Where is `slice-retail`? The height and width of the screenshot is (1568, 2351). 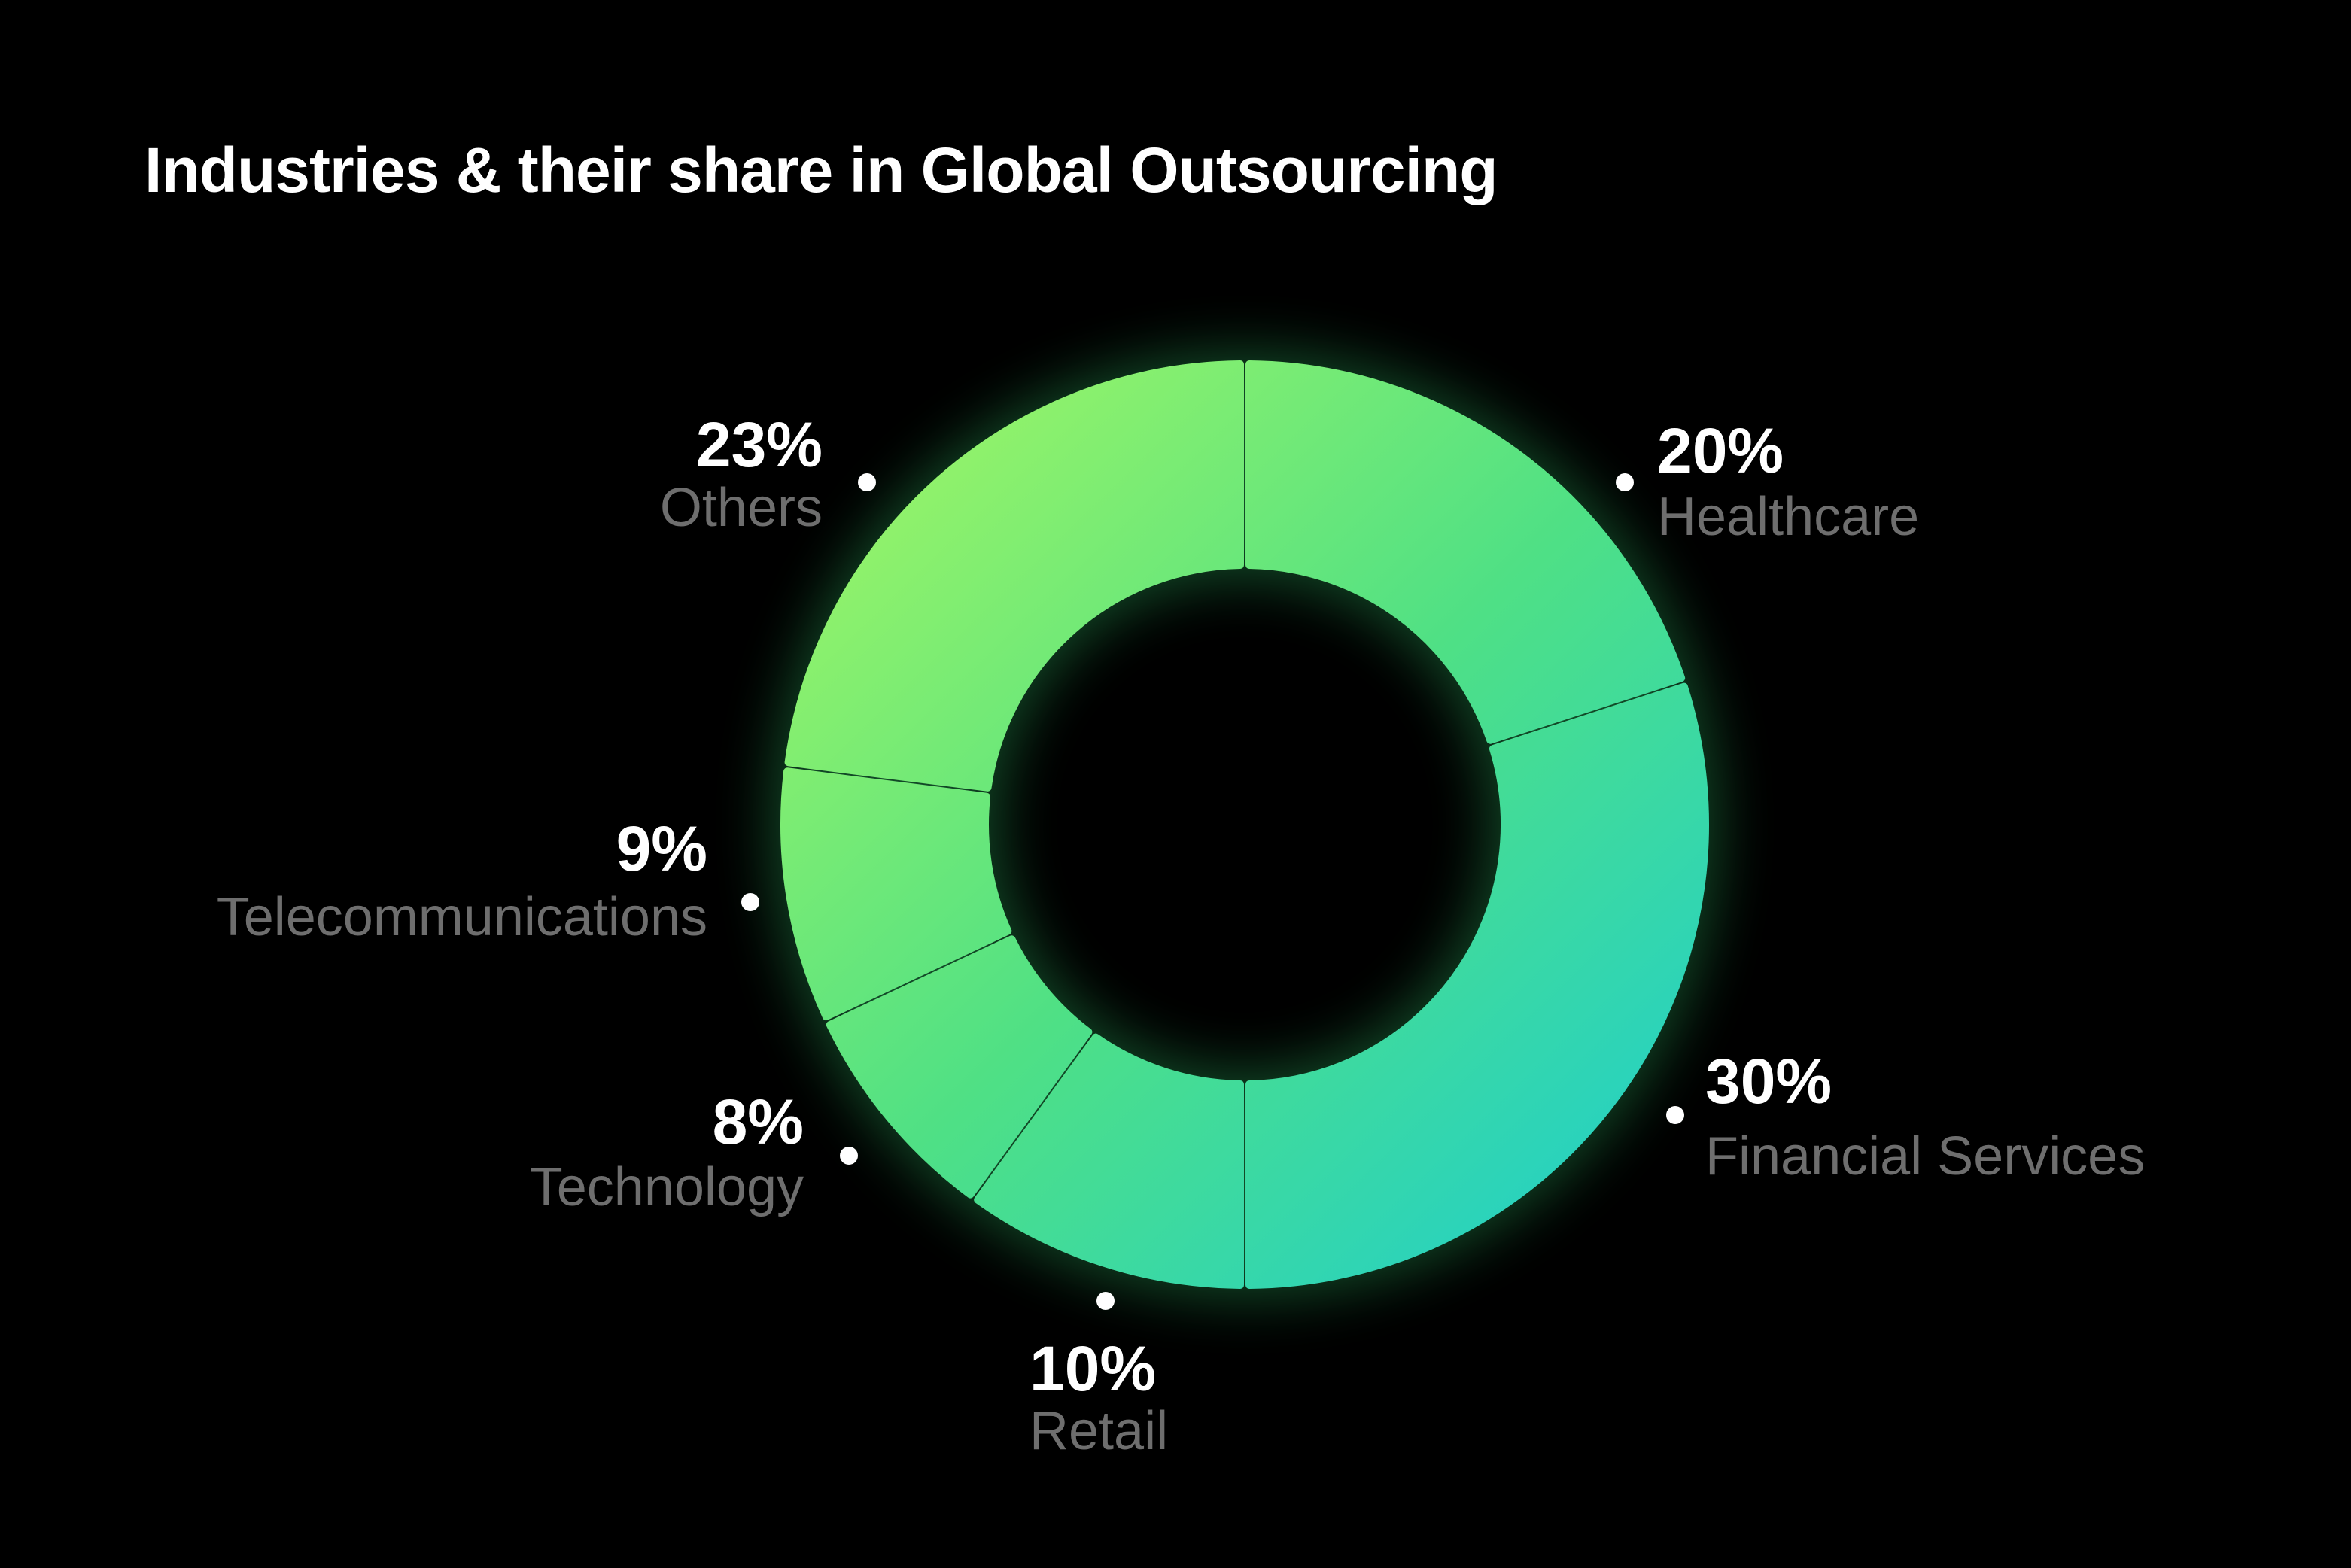 slice-retail is located at coordinates (1109, 1161).